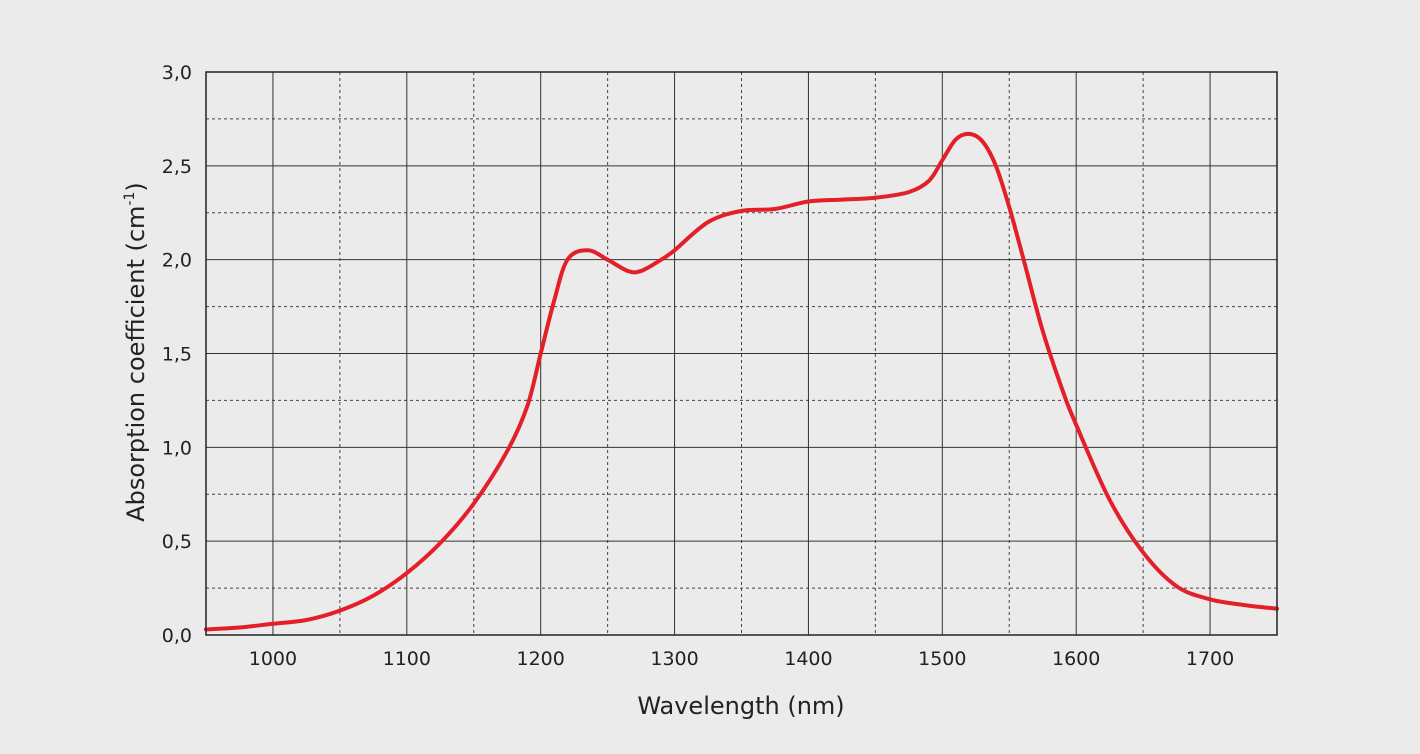  Describe the element at coordinates (541, 659) in the screenshot. I see `x-tick-label: 1200` at that location.